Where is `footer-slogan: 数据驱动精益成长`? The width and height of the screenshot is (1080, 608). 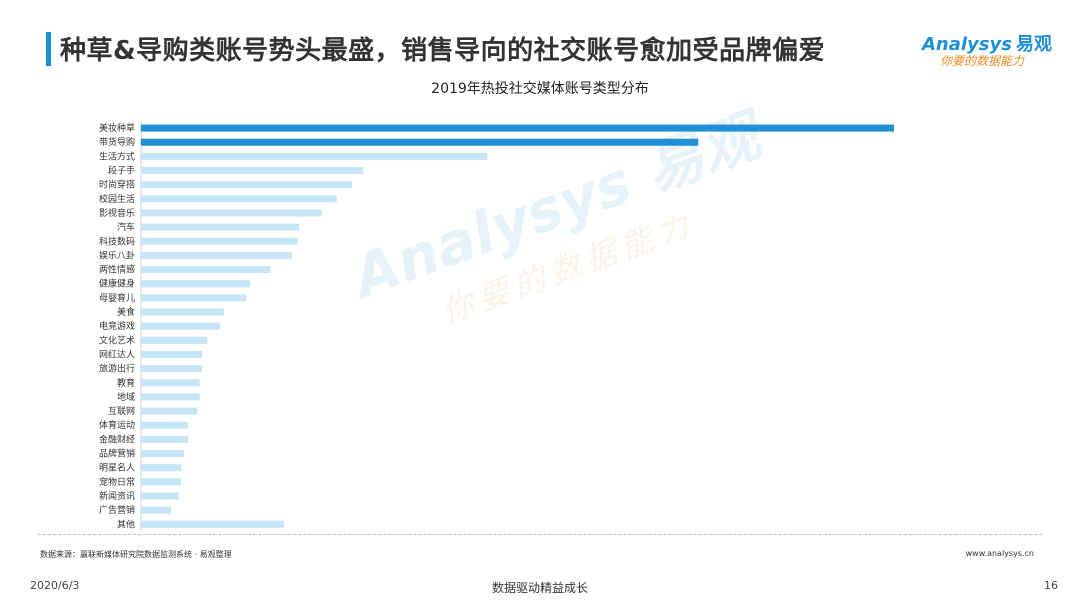
footer-slogan: 数据驱动精益成长 is located at coordinates (539, 588).